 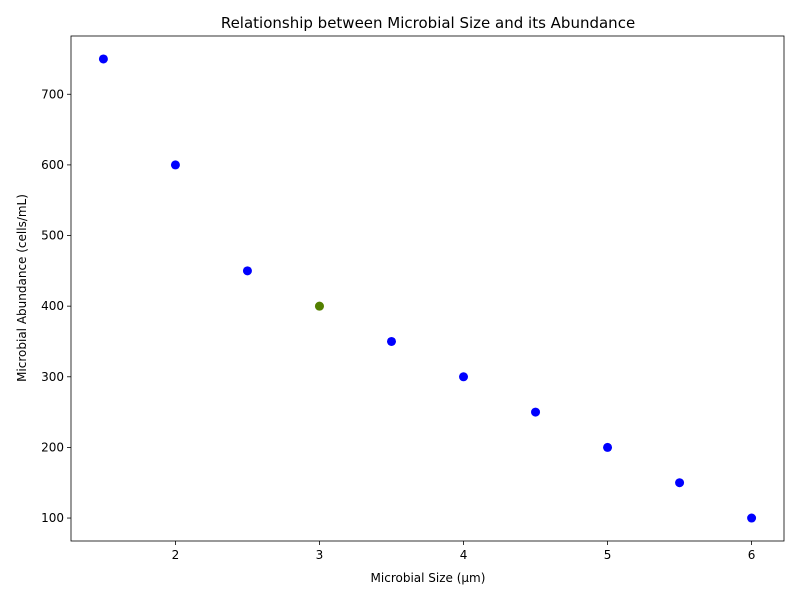 What do you see at coordinates (52, 377) in the screenshot?
I see `y-tick-label: 300` at bounding box center [52, 377].